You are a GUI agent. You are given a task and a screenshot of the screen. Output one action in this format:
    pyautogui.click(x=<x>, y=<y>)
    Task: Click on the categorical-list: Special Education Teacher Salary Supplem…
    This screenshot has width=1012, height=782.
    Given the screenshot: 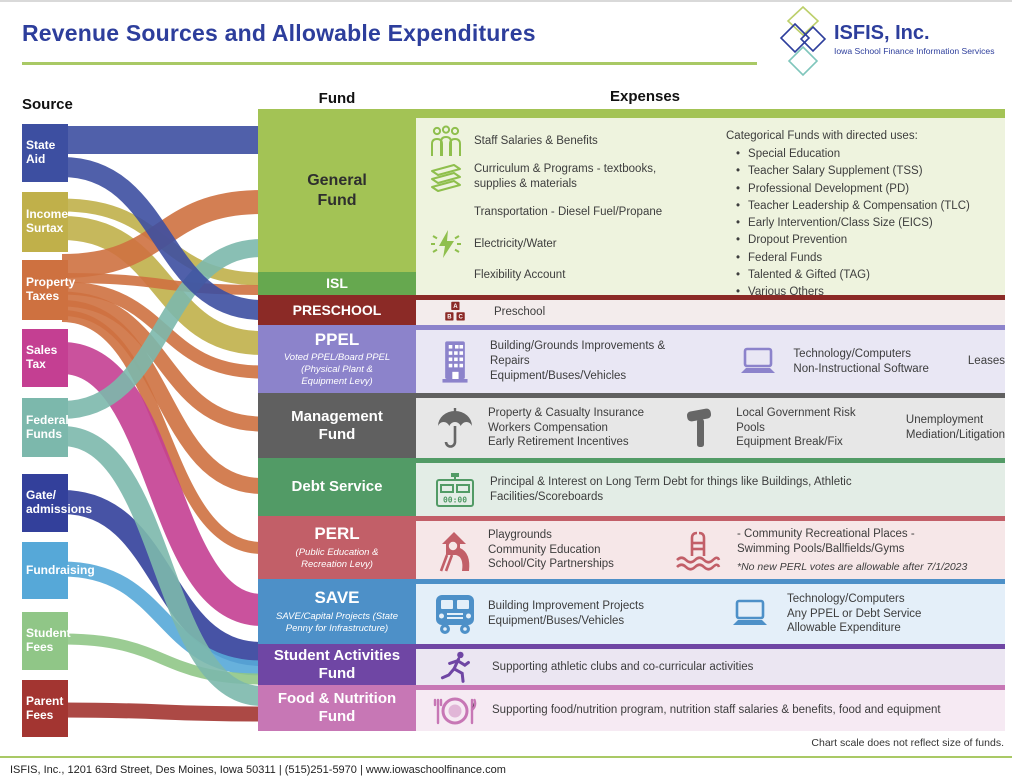 What is the action you would take?
    pyautogui.click(x=859, y=223)
    